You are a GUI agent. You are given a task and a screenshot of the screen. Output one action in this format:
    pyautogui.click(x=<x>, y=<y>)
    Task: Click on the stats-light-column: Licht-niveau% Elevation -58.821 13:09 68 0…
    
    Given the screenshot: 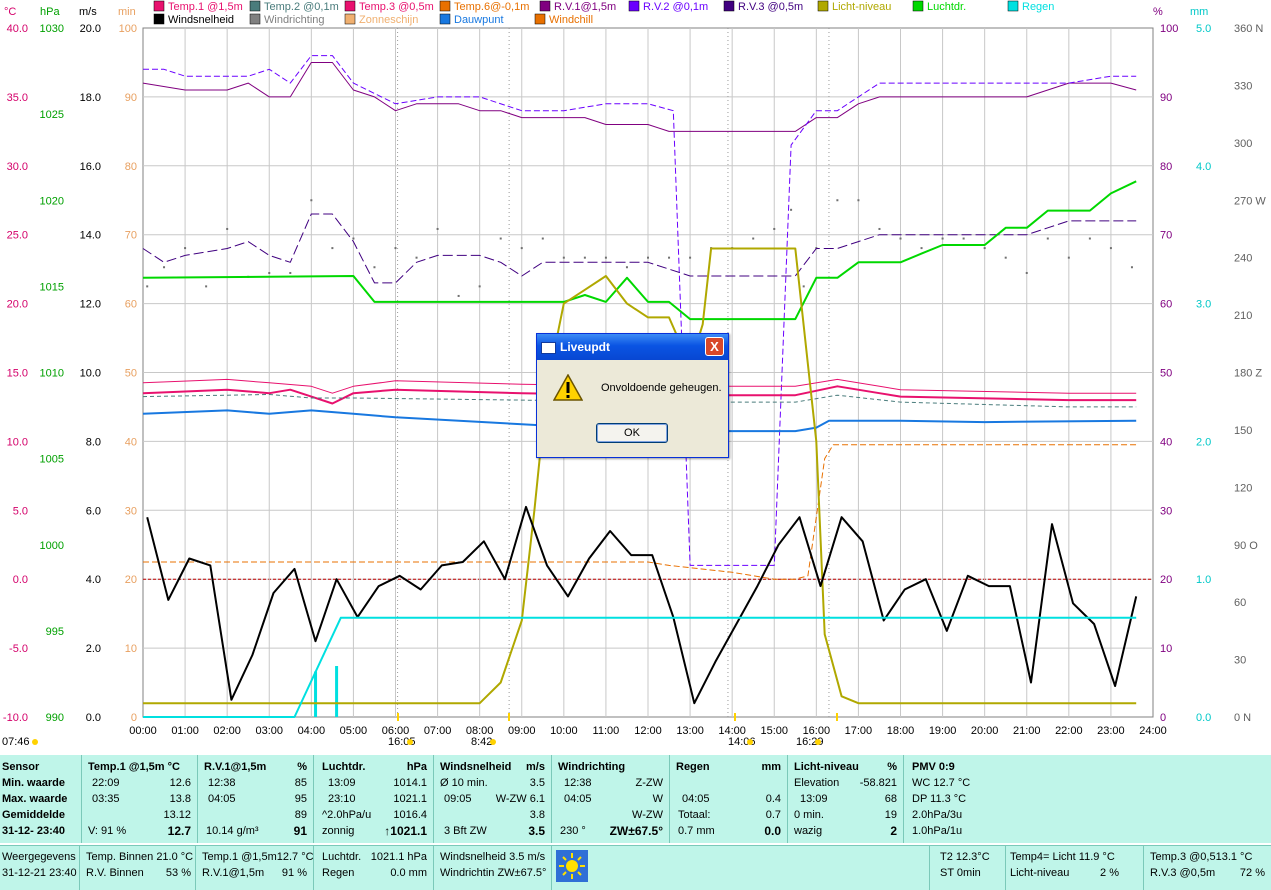 What is the action you would take?
    pyautogui.click(x=846, y=799)
    